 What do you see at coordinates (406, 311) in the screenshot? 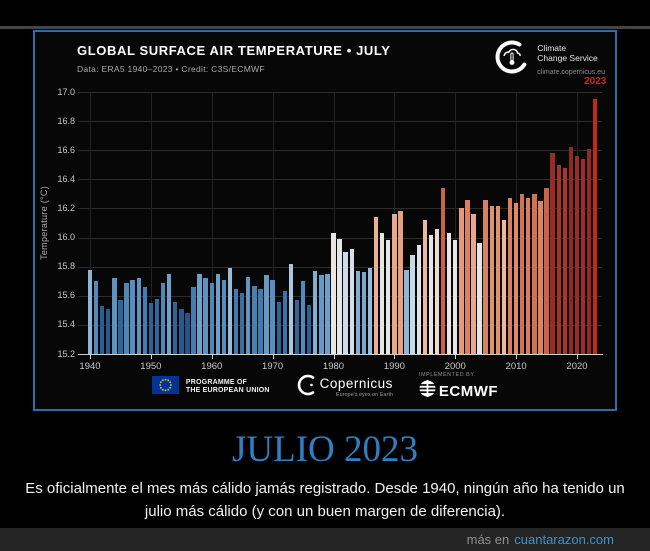
I see `bar-1992` at bounding box center [406, 311].